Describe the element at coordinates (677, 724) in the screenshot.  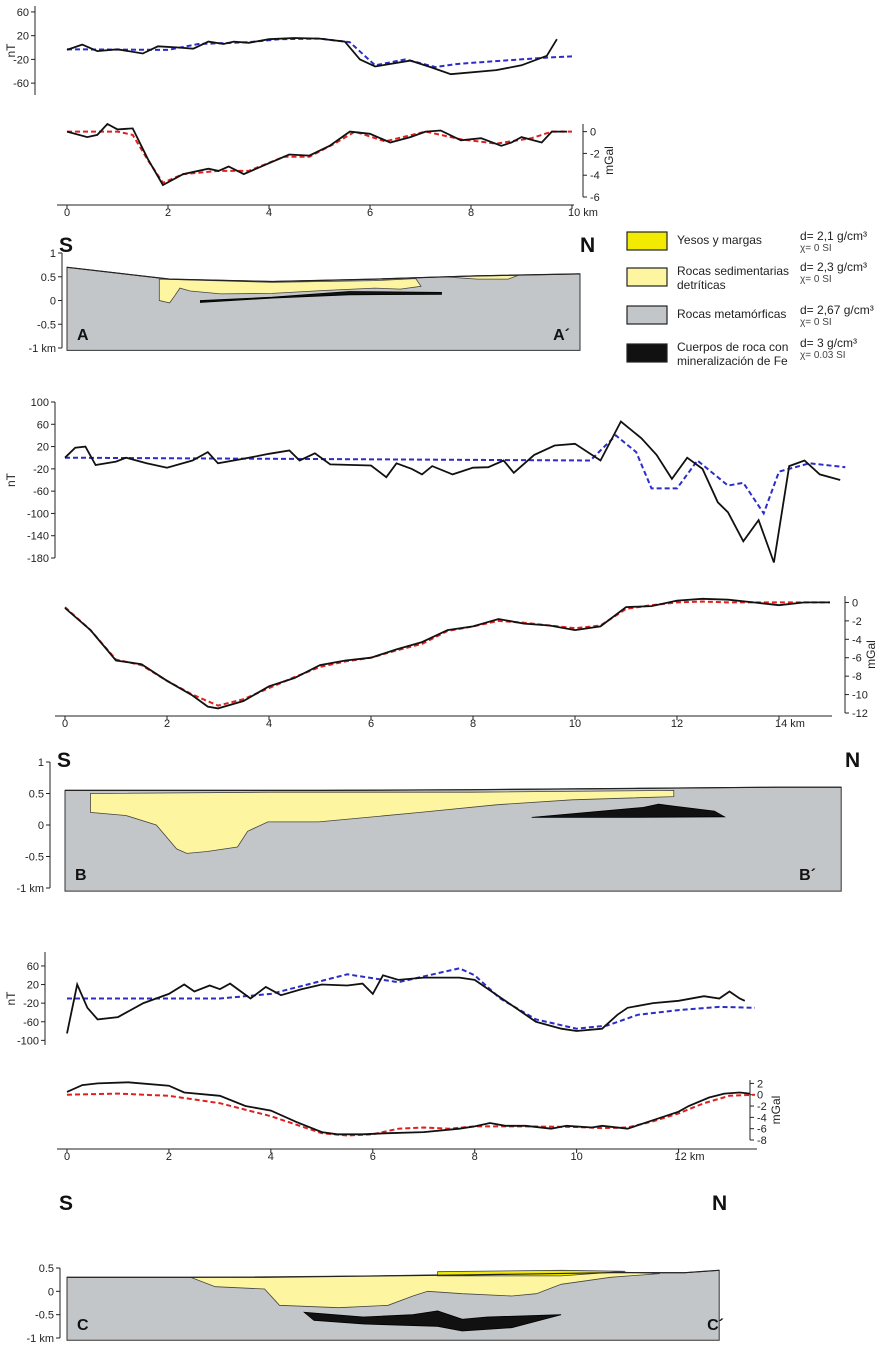
I see `x-tick-label: 12` at that location.